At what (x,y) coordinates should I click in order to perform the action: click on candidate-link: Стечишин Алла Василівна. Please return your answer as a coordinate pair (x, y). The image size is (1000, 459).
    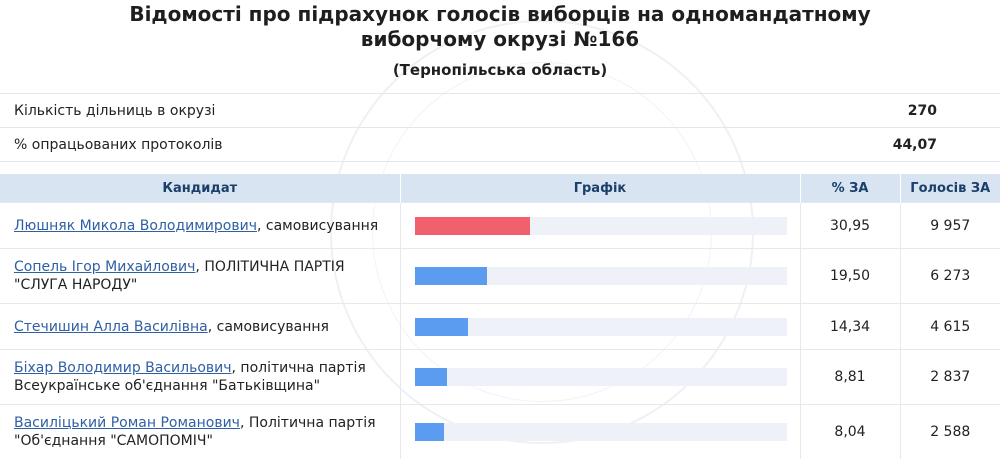
    Looking at the image, I should click on (111, 327).